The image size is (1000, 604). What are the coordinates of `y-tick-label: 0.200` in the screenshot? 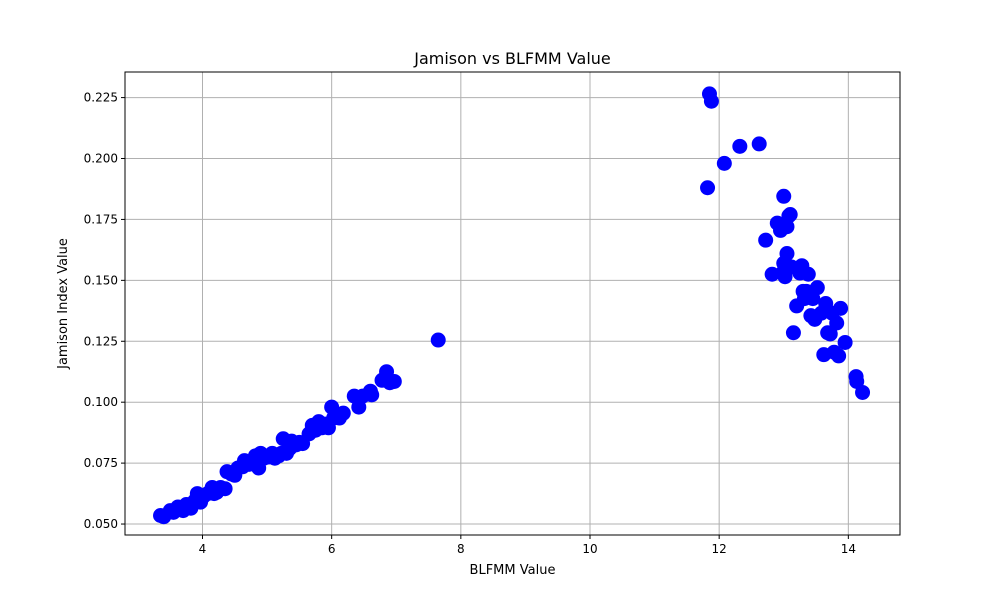 It's located at (101, 159).